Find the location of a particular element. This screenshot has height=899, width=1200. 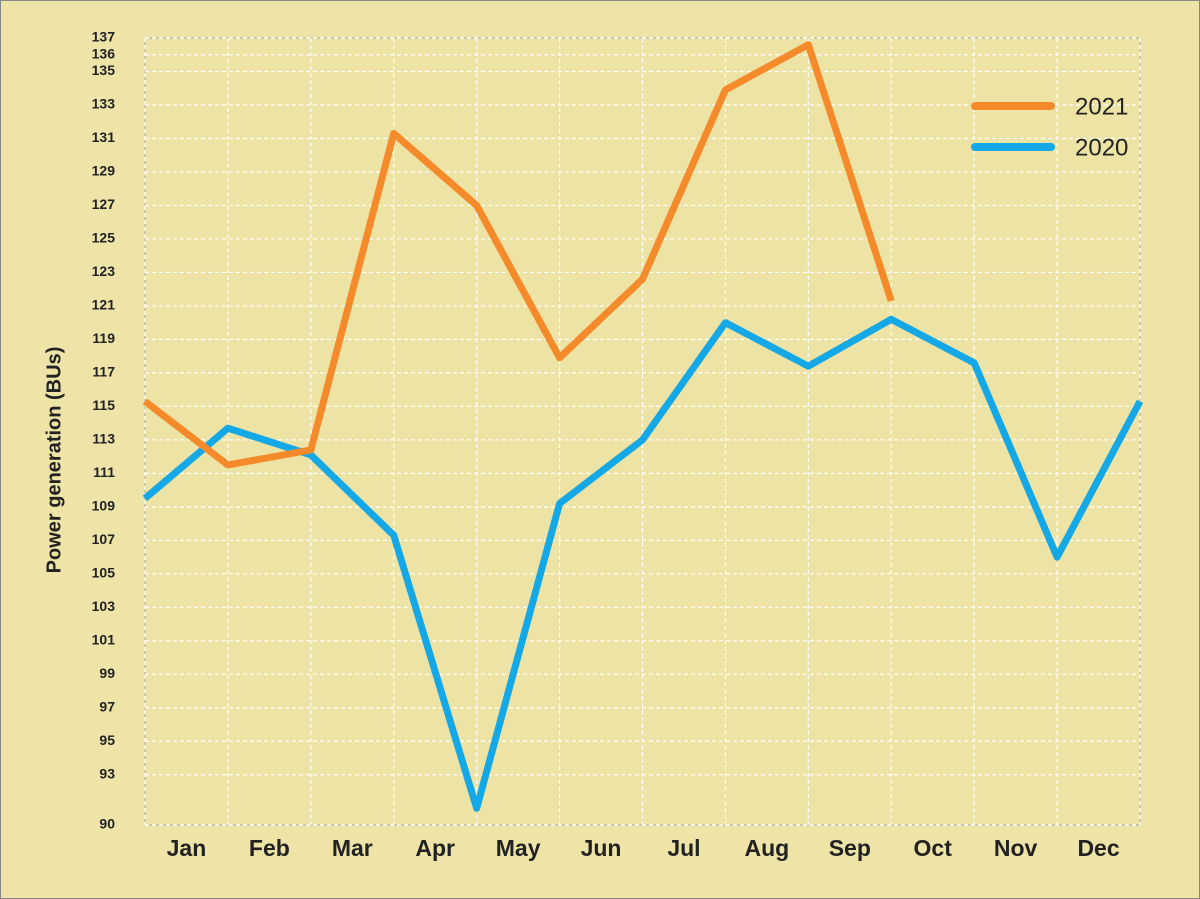

y-tick-label: 135 is located at coordinates (104, 70).